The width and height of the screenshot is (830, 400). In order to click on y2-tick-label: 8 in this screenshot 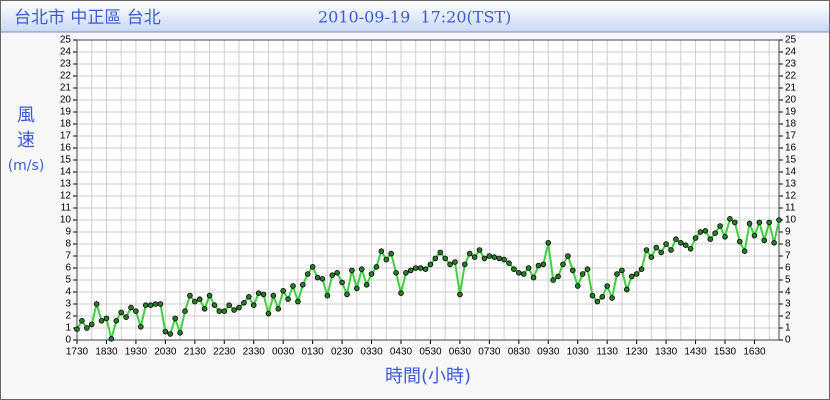, I will do `click(788, 244)`.